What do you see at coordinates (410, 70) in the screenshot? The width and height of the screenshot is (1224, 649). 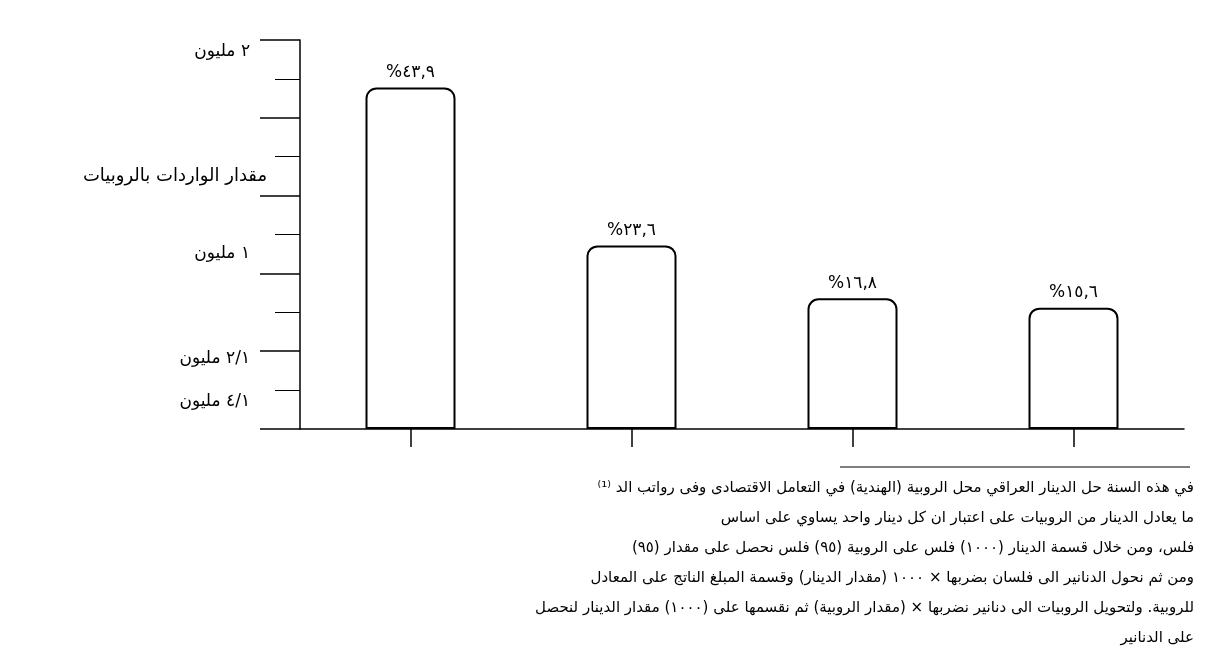 I see `data-label: %٤٣,٩` at bounding box center [410, 70].